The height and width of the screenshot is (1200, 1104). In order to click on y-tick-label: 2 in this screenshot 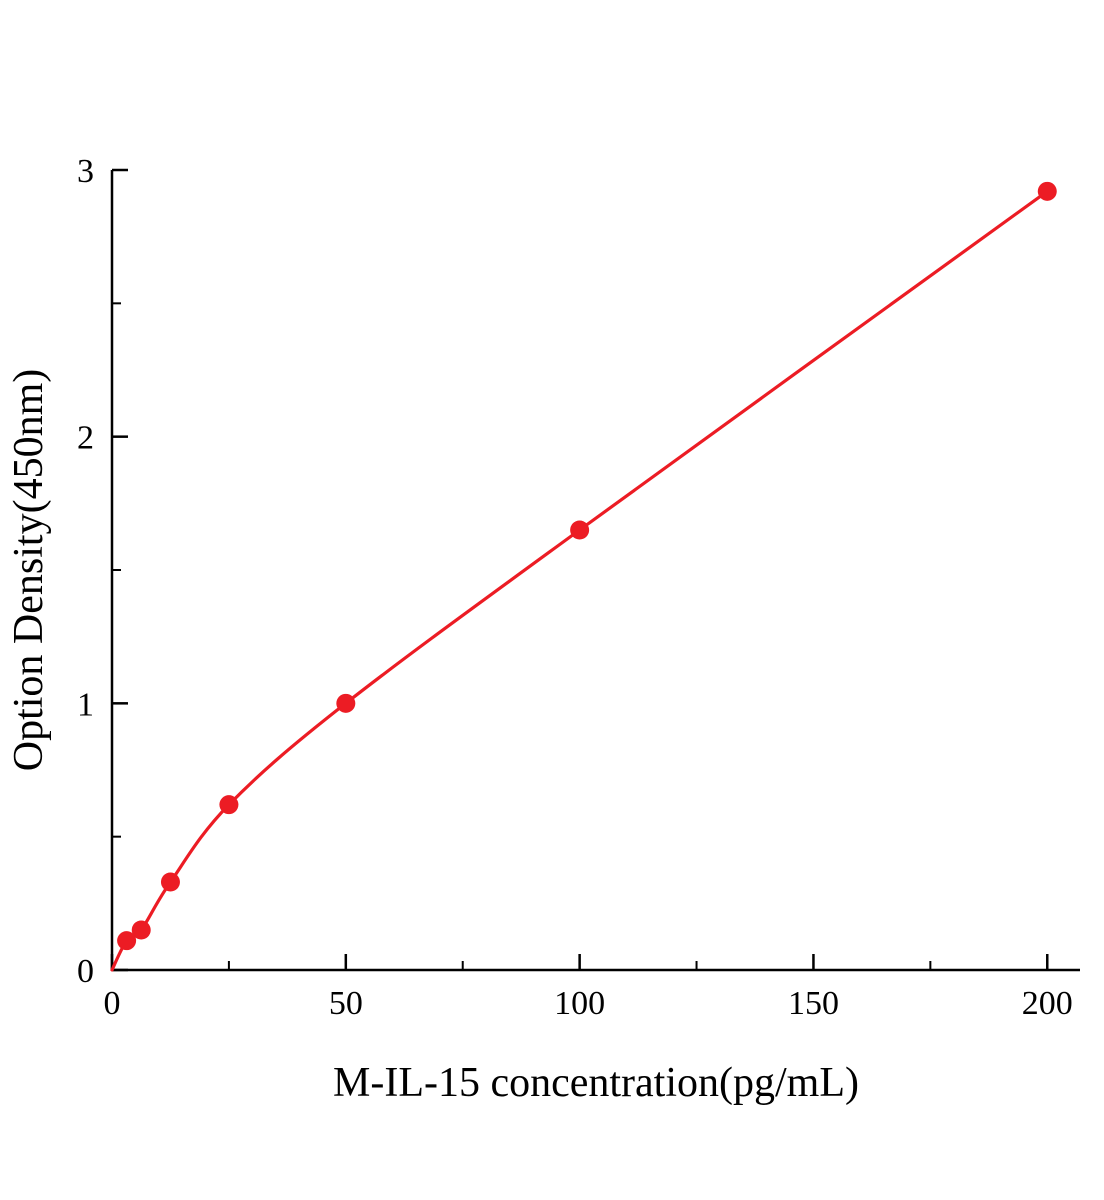, I will do `click(85, 438)`.